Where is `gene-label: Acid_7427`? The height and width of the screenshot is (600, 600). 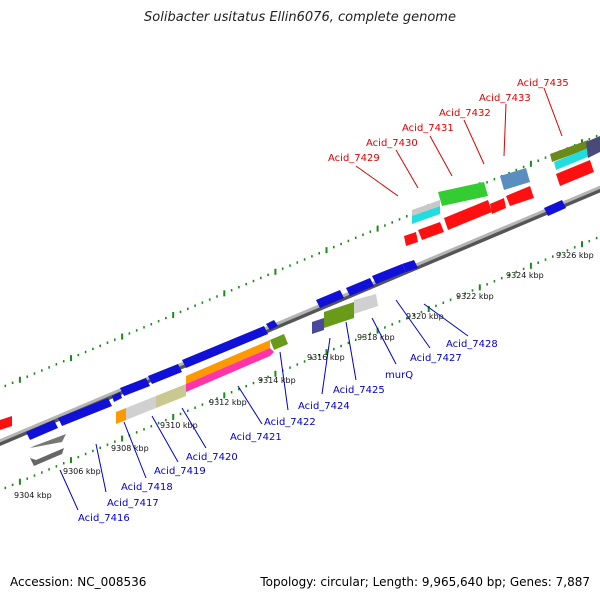
gene-label: Acid_7427 is located at coordinates (436, 358).